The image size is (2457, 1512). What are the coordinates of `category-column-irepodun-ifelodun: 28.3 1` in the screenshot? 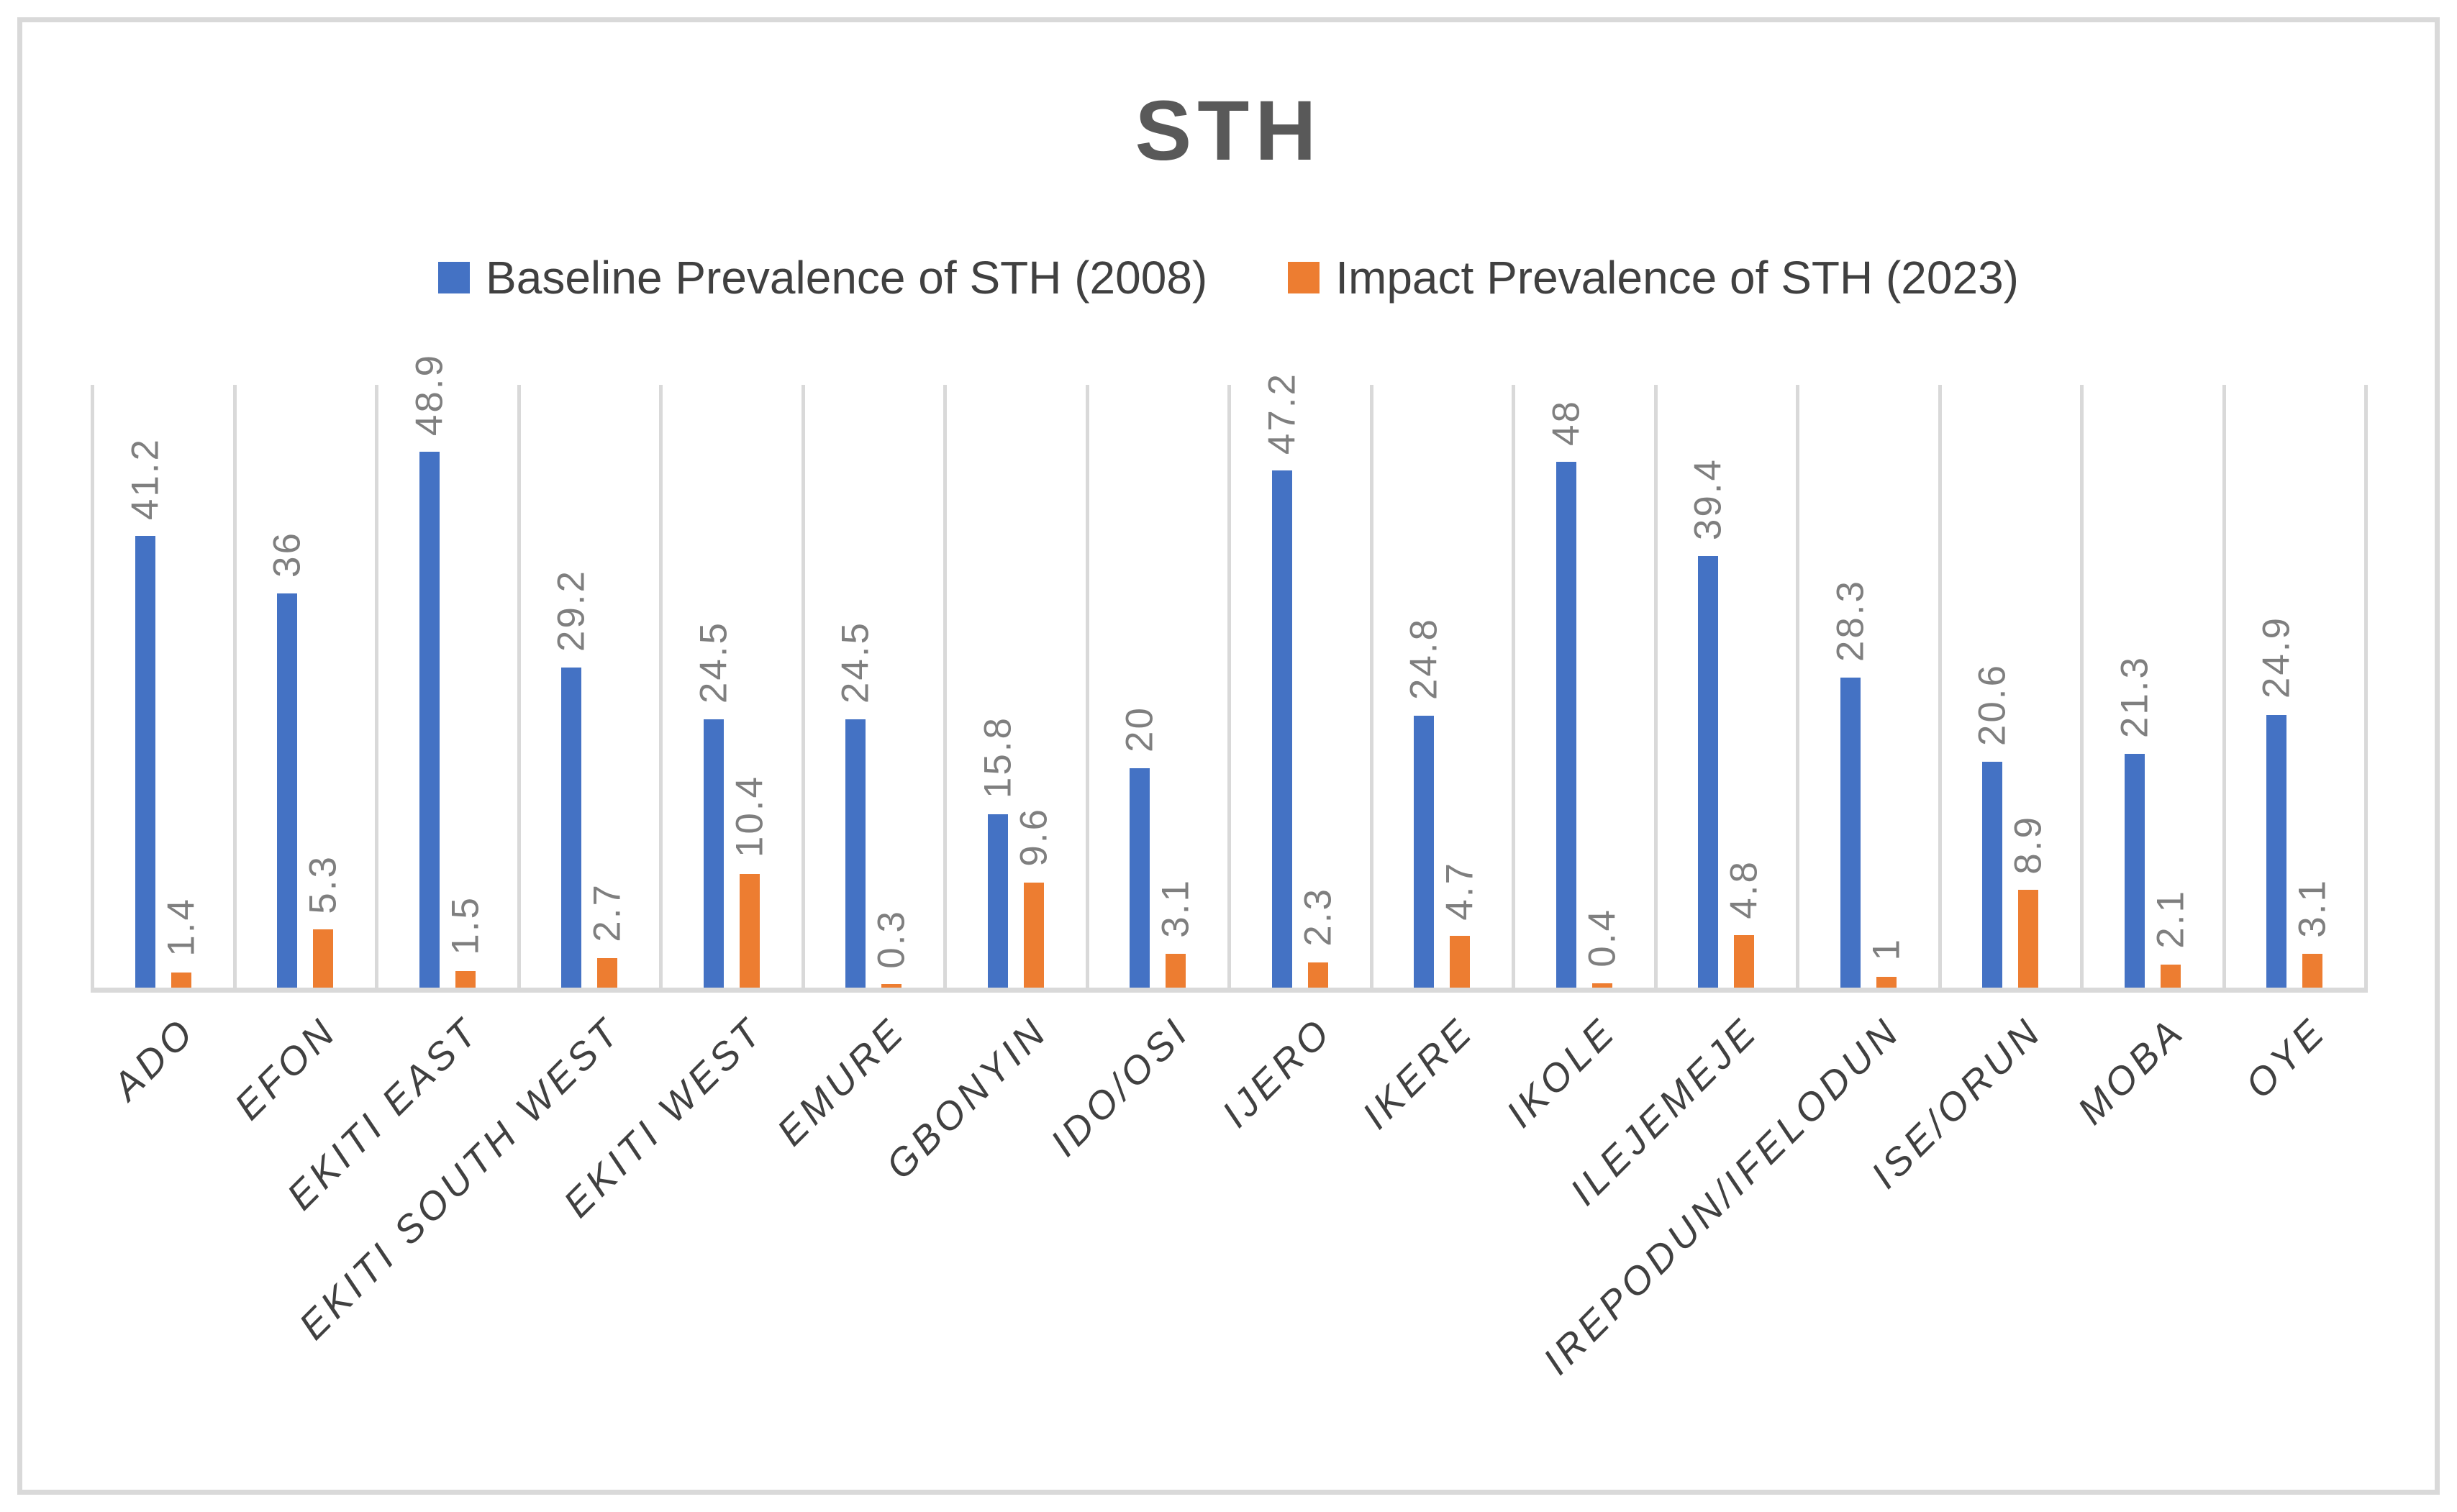 It's located at (1867, 686).